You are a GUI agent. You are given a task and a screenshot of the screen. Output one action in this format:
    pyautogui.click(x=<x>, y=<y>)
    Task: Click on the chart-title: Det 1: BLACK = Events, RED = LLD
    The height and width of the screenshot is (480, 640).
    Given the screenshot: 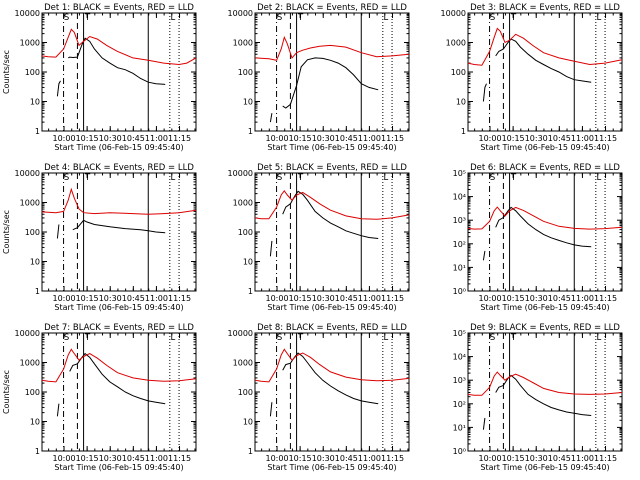 What is the action you would take?
    pyautogui.click(x=119, y=8)
    